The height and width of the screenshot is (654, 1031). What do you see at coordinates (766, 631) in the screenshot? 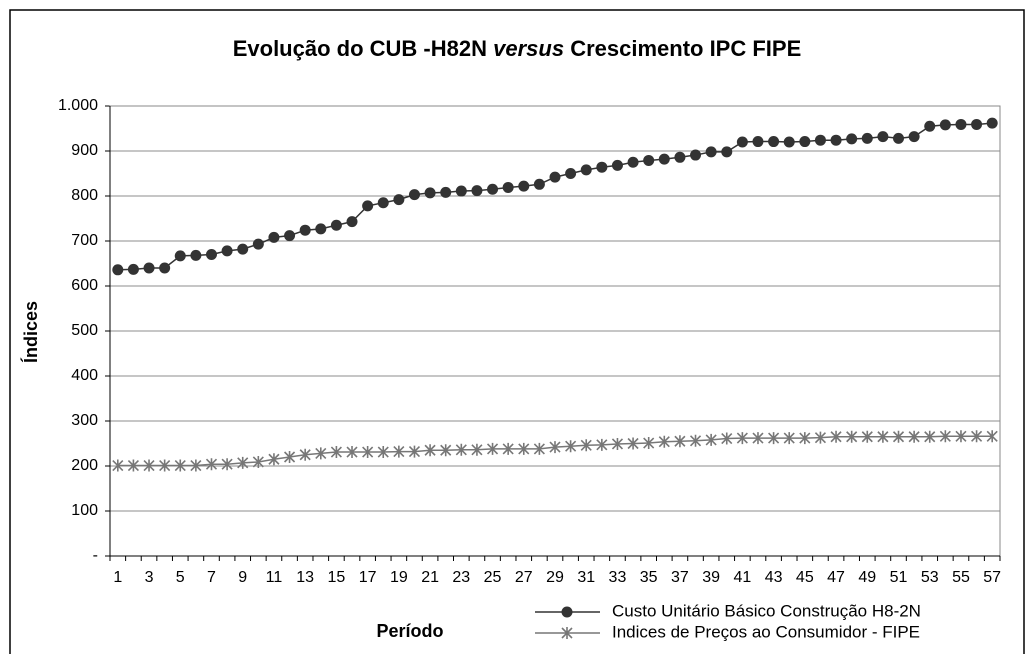
I see `legend-label: Indices de Preços ao Consumidor - FIPE` at bounding box center [766, 631].